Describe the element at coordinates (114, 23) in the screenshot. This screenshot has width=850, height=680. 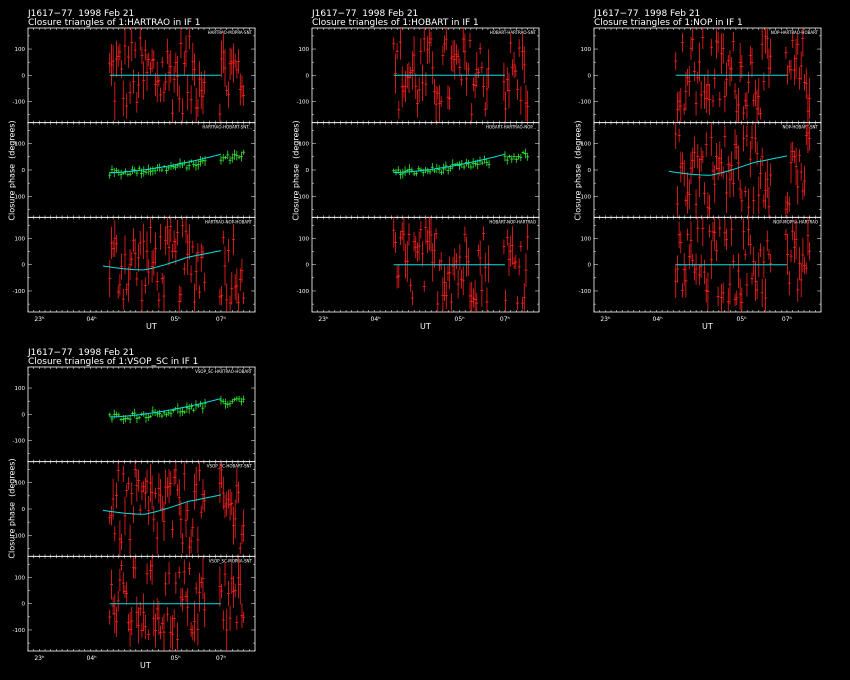
I see `figure-1-subtitle: Closure triangles of 1:HARTRAO in IF 1` at that location.